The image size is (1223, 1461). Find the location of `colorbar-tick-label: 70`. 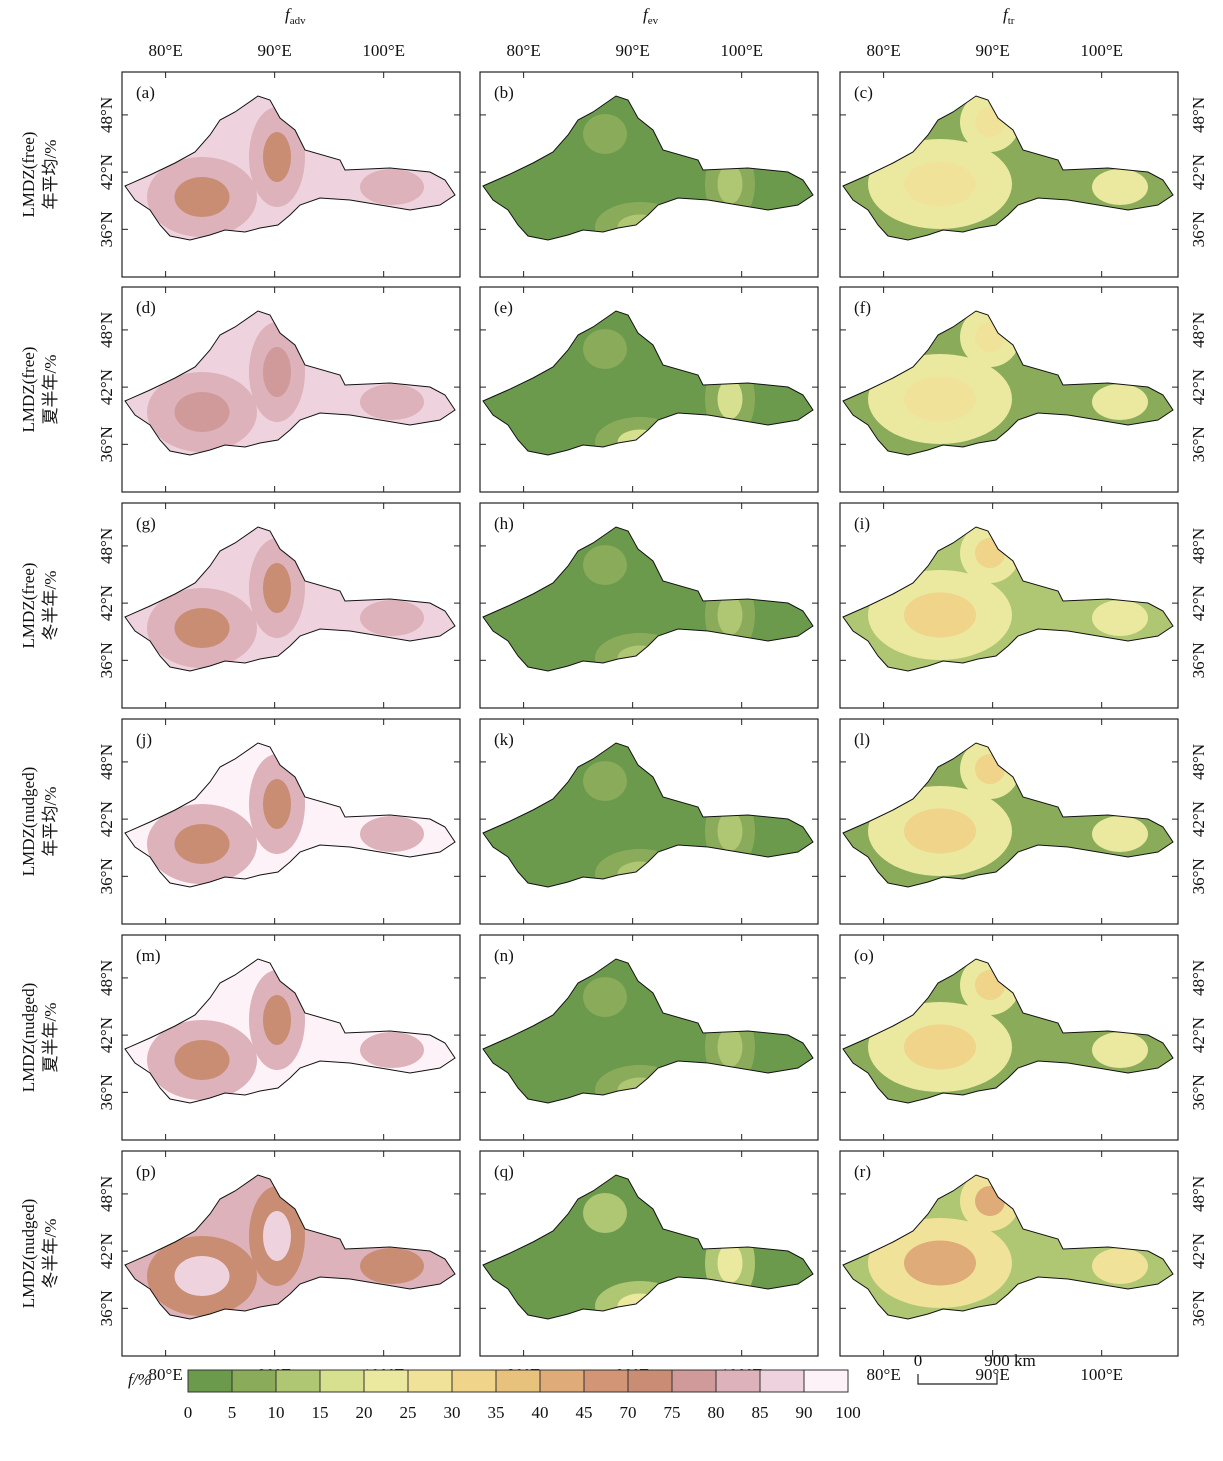

colorbar-tick-label: 70 is located at coordinates (628, 1412).